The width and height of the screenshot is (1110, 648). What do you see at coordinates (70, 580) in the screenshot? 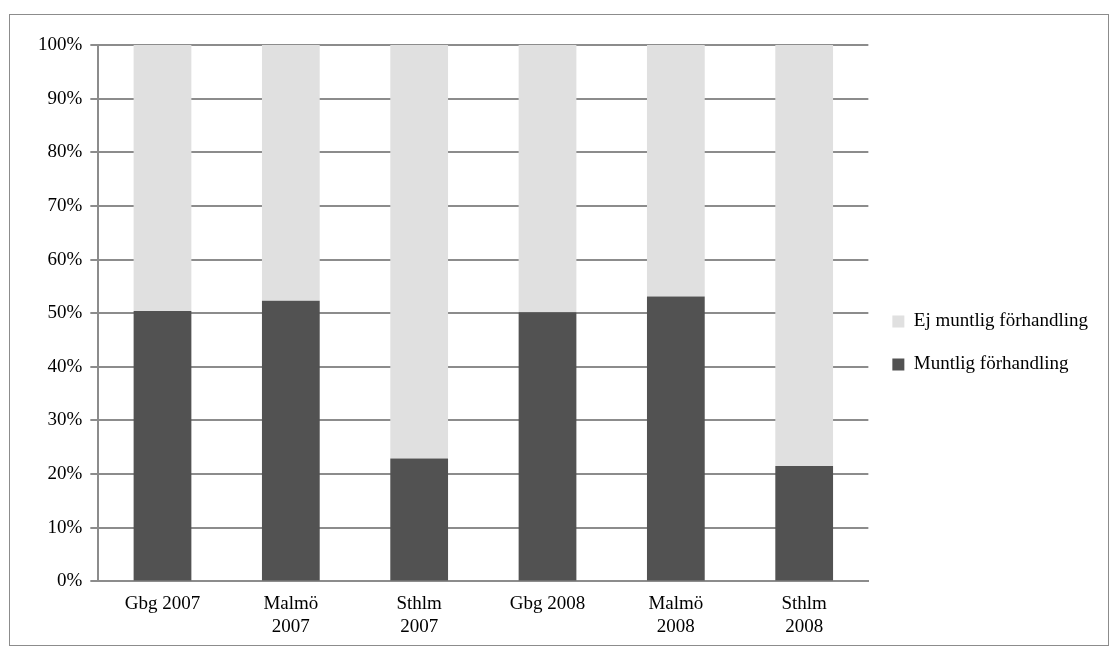
I see `y-tick-label: 0%` at bounding box center [70, 580].